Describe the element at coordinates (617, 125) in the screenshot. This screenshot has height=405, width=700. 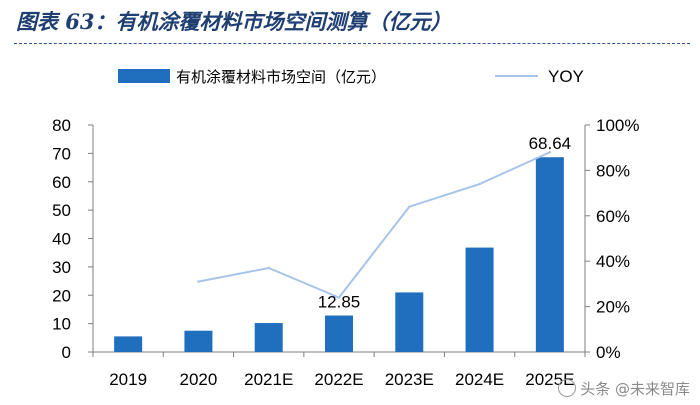
I see `right-tick-label: 100%` at that location.